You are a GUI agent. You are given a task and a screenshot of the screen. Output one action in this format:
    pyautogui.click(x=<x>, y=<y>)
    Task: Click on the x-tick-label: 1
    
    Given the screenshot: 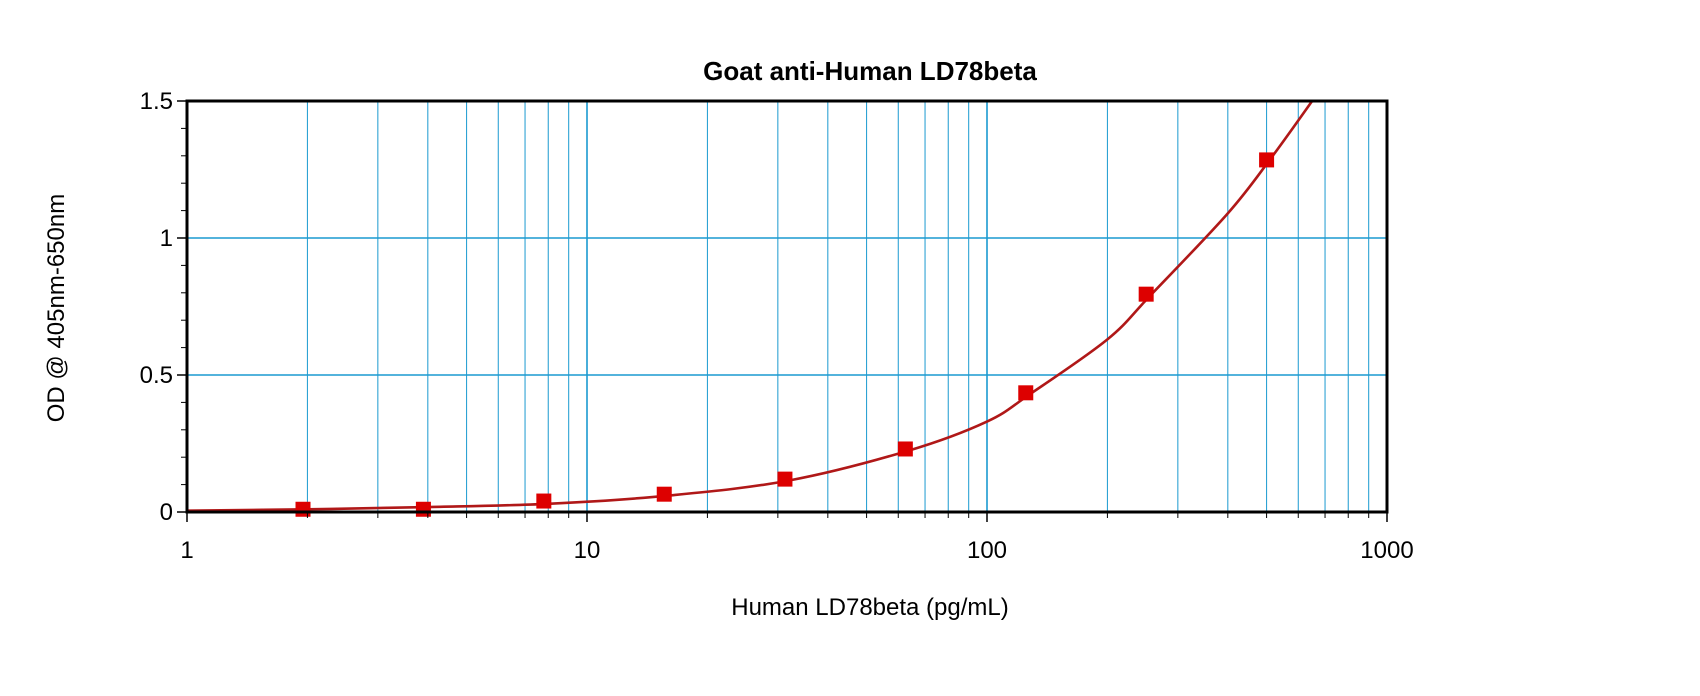 What is the action you would take?
    pyautogui.click(x=186, y=550)
    